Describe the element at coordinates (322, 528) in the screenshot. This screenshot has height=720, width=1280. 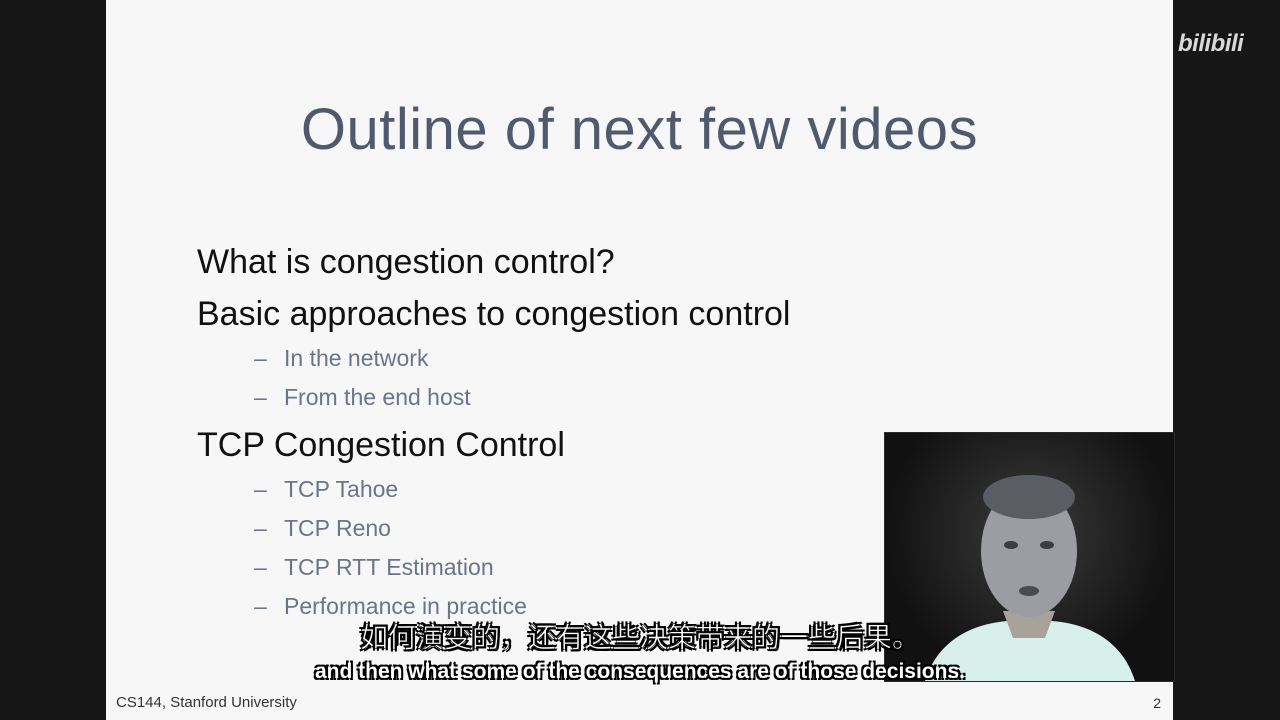
I see `sub-bullet-reno: – TCP Reno` at that location.